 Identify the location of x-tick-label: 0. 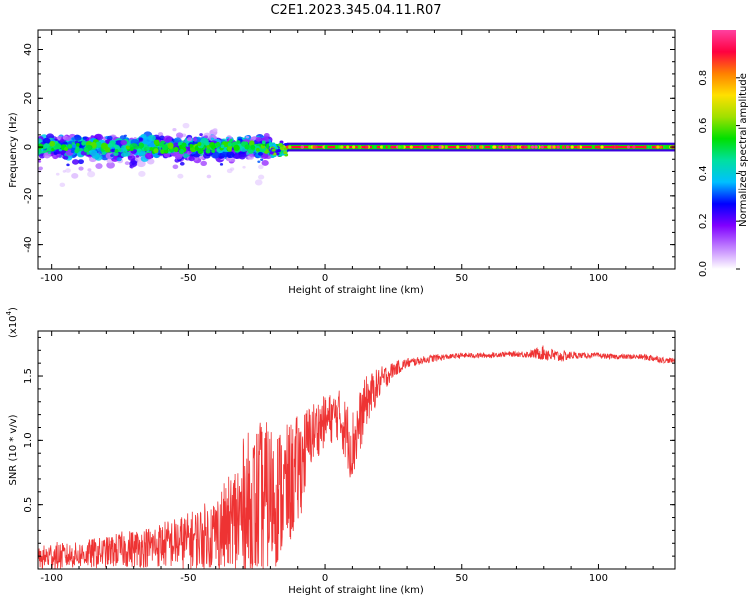
(325, 578).